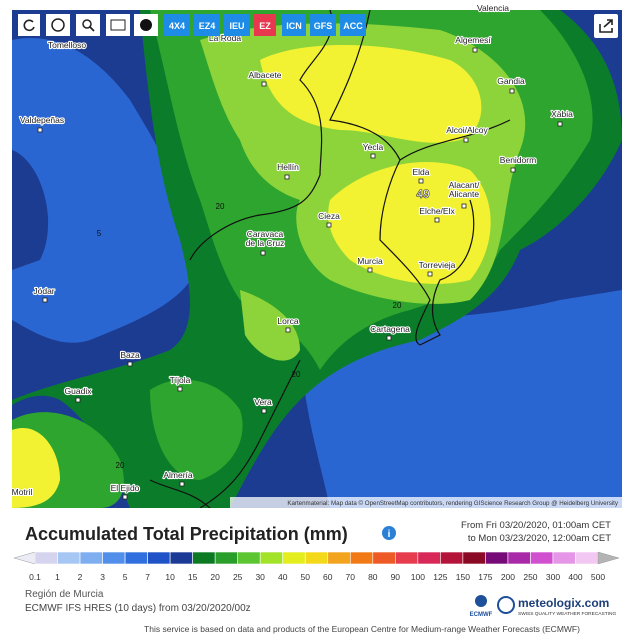 The image size is (634, 640). I want to click on share-icon, so click(606, 26).